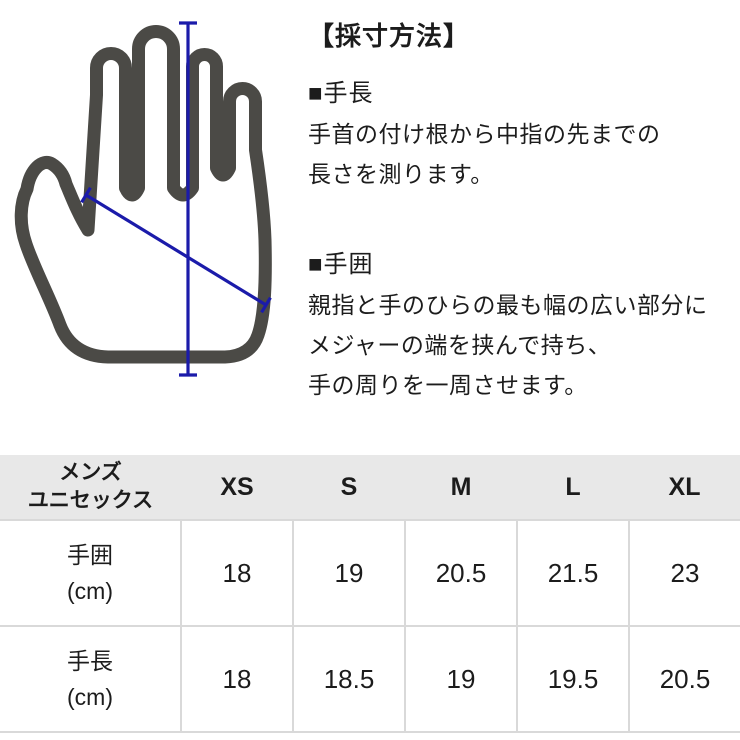 This screenshot has width=740, height=740. What do you see at coordinates (90, 555) in the screenshot?
I see `row-label-text: 手囲` at bounding box center [90, 555].